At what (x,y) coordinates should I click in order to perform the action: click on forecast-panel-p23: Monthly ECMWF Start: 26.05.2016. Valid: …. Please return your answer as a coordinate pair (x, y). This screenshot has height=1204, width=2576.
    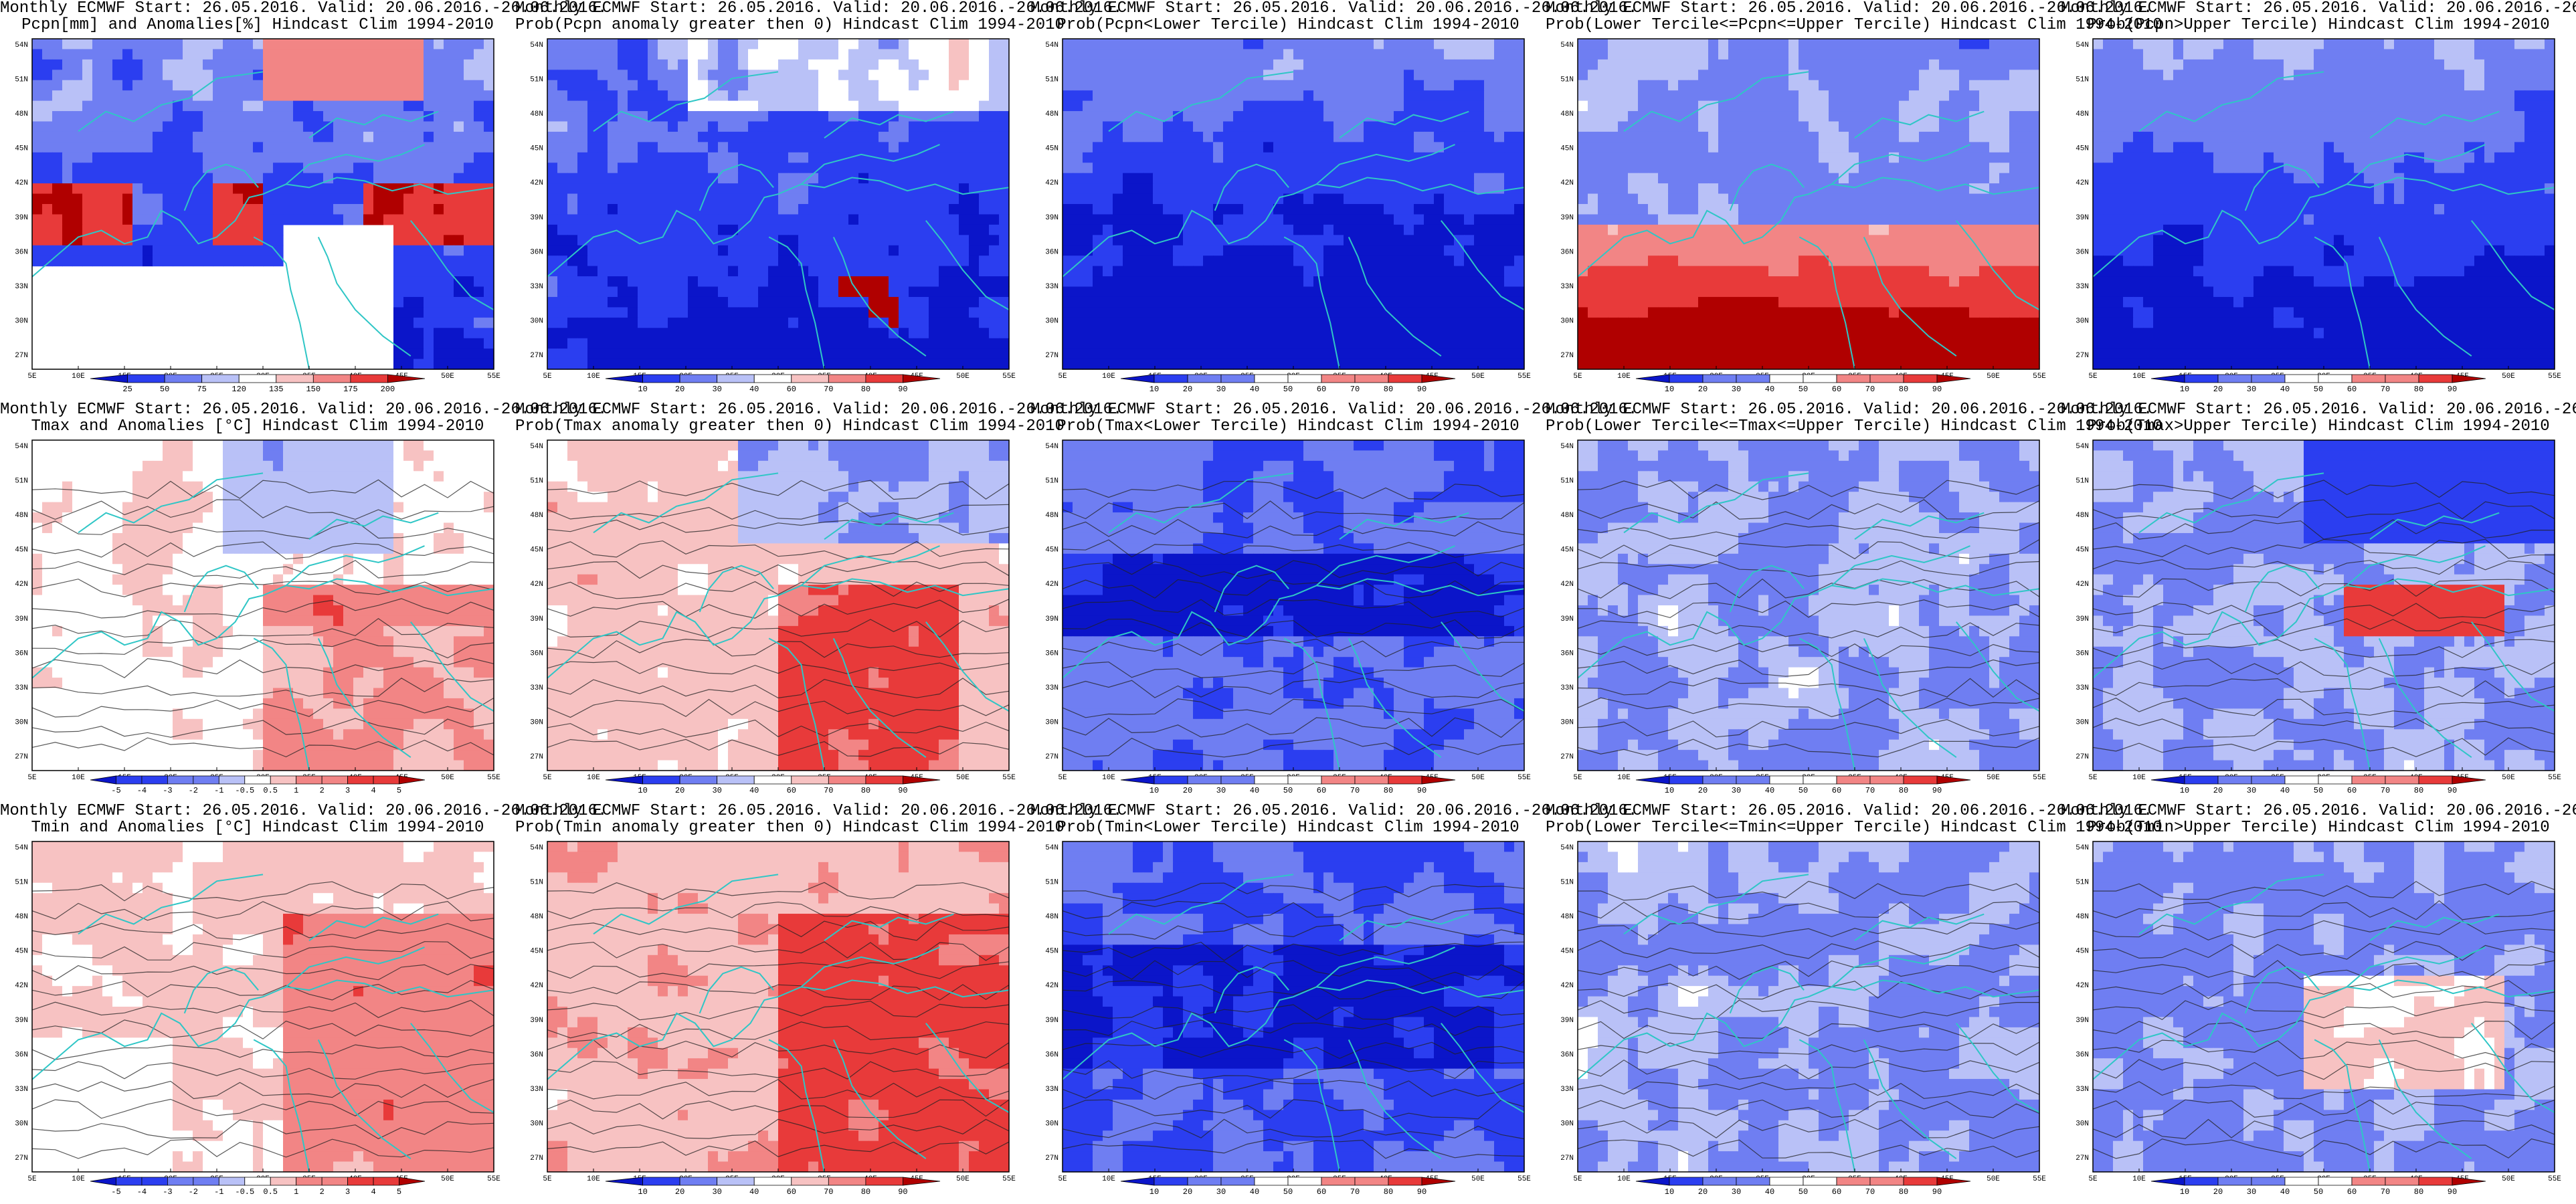
    Looking at the image, I should click on (1333, 602).